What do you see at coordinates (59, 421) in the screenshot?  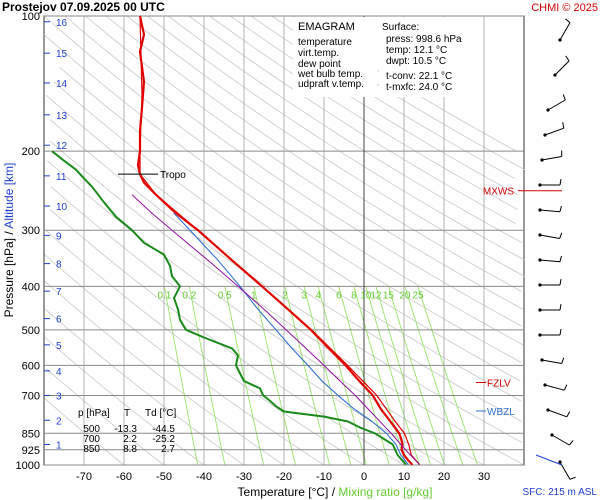 I see `altitude-tick-label: 2` at bounding box center [59, 421].